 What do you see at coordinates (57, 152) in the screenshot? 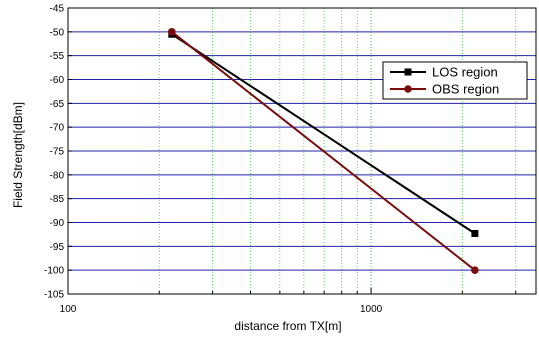
I see `y-tick-label: -75` at bounding box center [57, 152].